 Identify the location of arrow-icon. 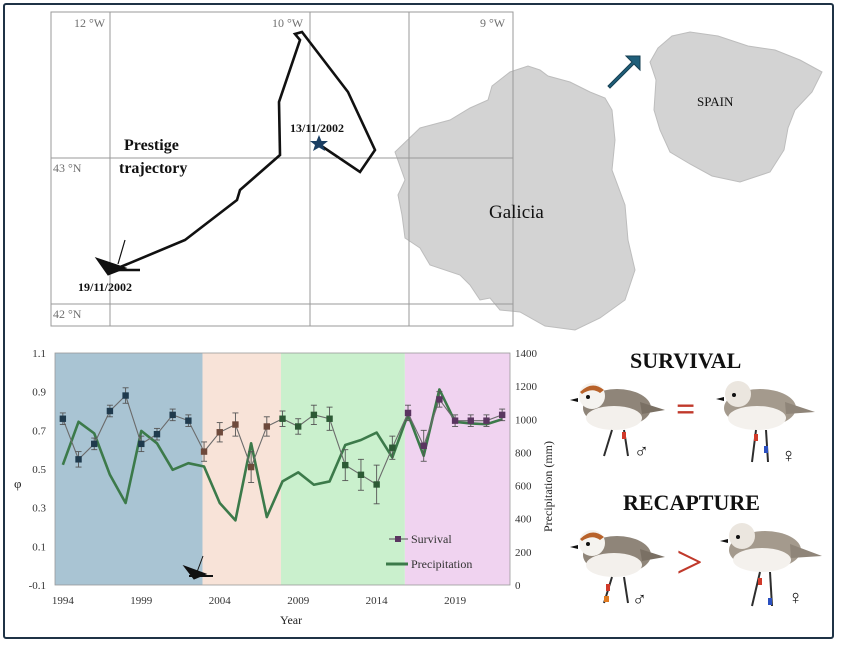
(624, 72).